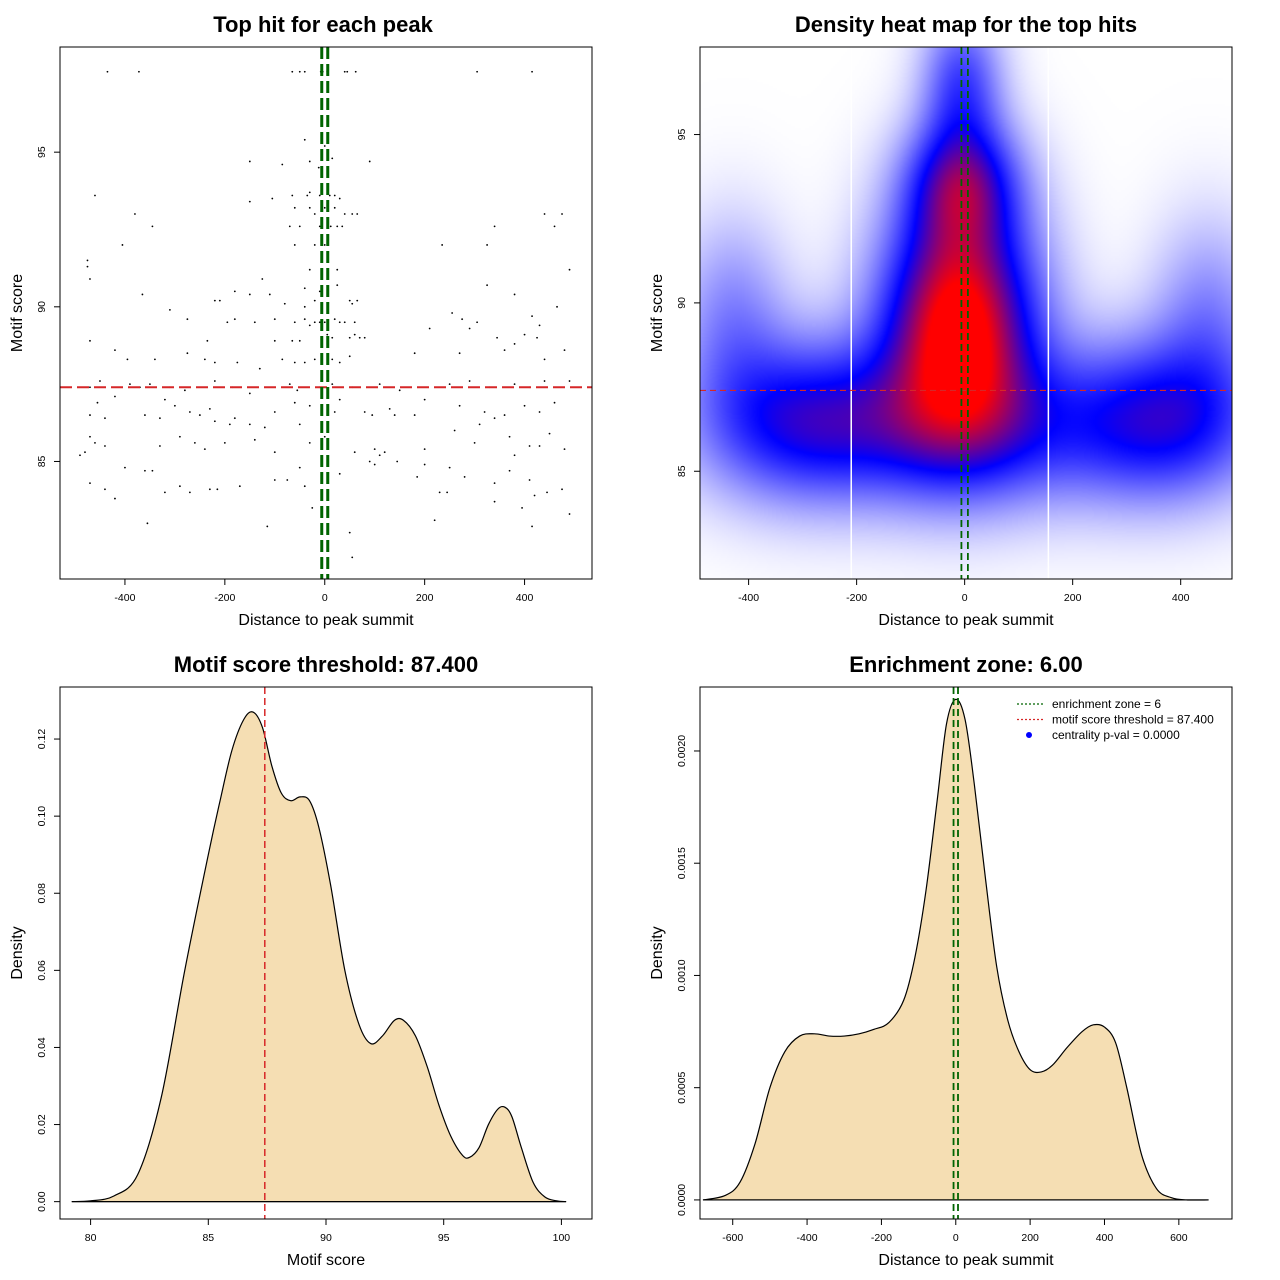  What do you see at coordinates (682, 975) in the screenshot?
I see `distance-density-y-tick-label: 0.0010` at bounding box center [682, 975].